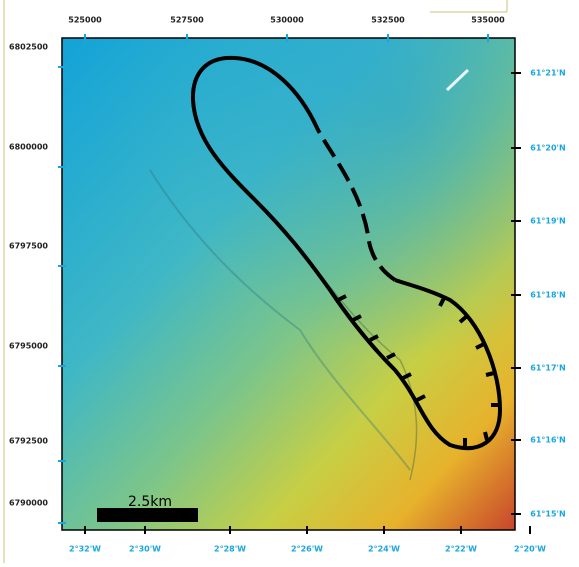 The height and width of the screenshot is (567, 579). I want to click on longitude-label: 2°32'W, so click(85, 549).